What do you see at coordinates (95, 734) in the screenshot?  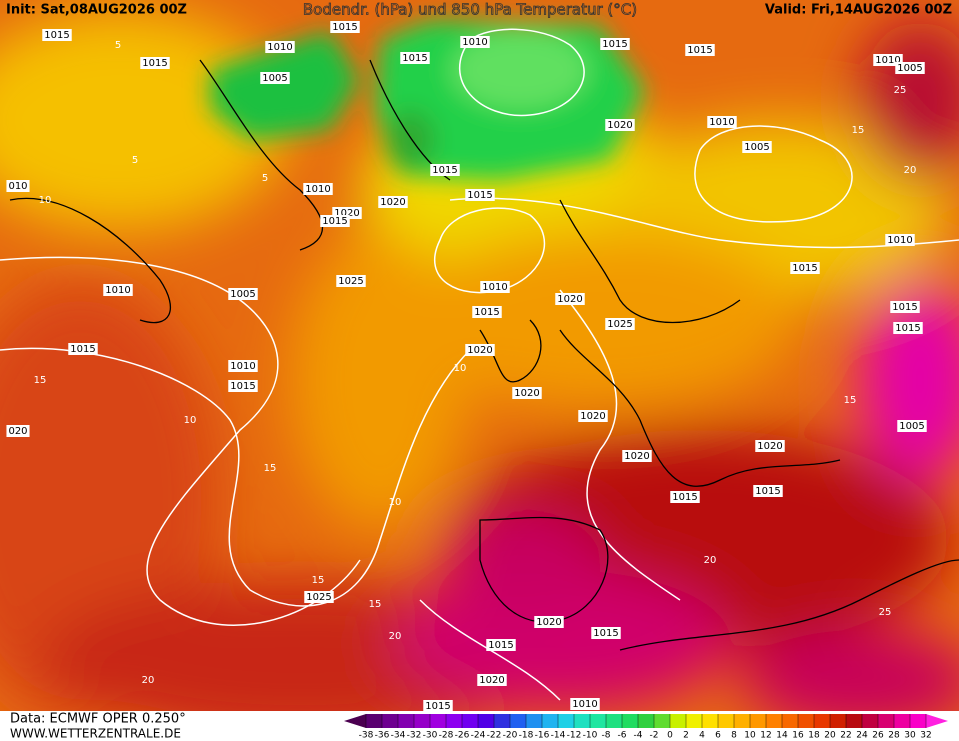 I see `website: WWW.WETTERZENTRALE.DE` at bounding box center [95, 734].